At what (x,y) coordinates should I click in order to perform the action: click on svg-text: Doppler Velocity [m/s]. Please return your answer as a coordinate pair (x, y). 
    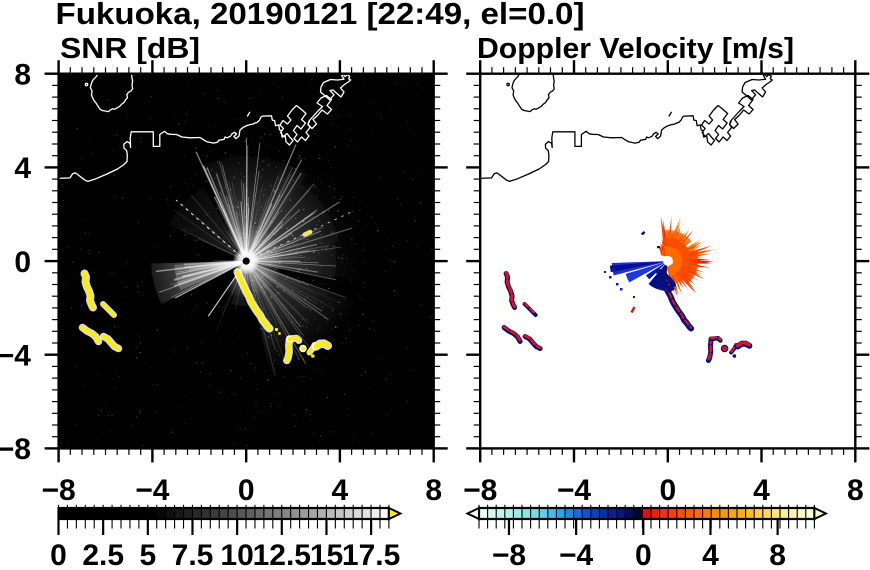
    Looking at the image, I should click on (635, 49).